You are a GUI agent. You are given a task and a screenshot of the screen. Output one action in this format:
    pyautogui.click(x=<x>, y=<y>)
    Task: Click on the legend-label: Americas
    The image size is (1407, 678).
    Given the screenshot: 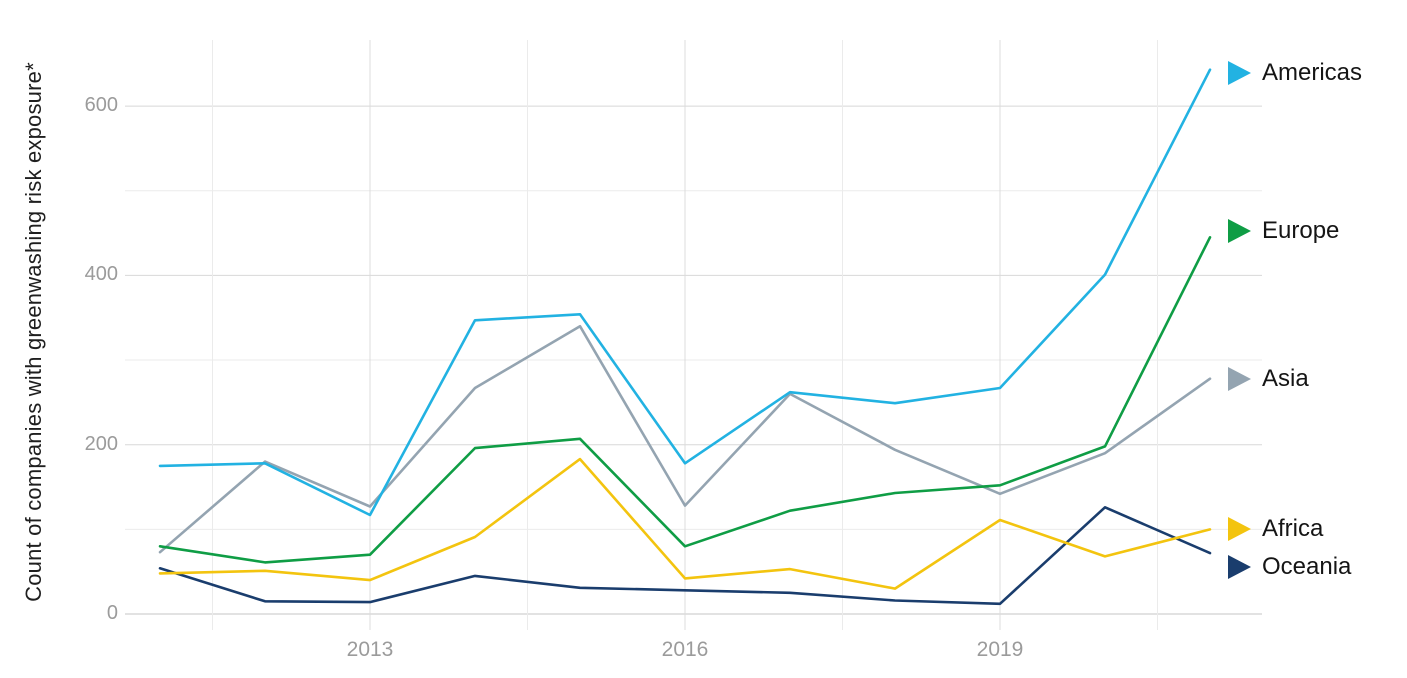 What is the action you would take?
    pyautogui.click(x=1312, y=72)
    